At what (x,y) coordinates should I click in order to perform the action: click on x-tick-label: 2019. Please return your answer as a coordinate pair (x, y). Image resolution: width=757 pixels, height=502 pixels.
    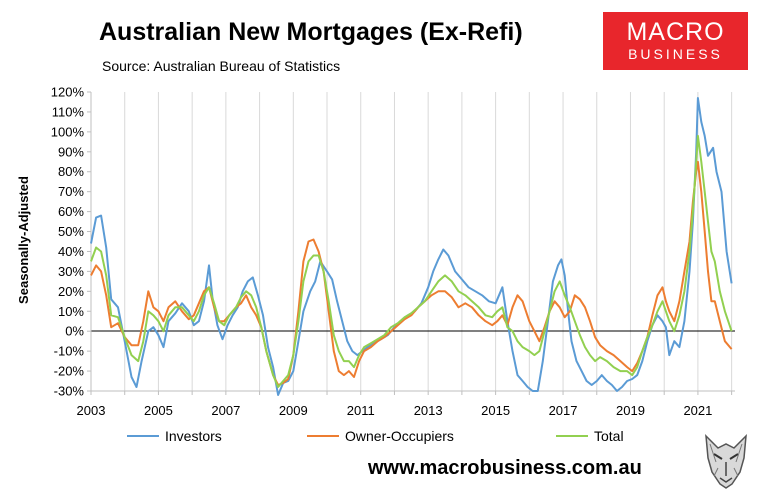
    Looking at the image, I should click on (630, 410).